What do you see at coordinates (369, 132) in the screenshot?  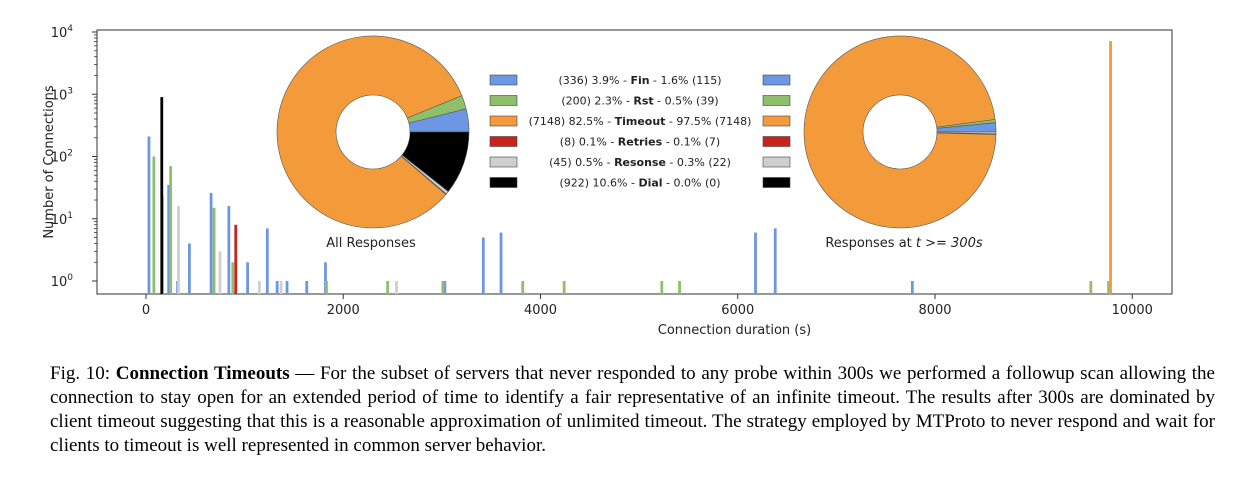 I see `pie-all-slice-timeout` at bounding box center [369, 132].